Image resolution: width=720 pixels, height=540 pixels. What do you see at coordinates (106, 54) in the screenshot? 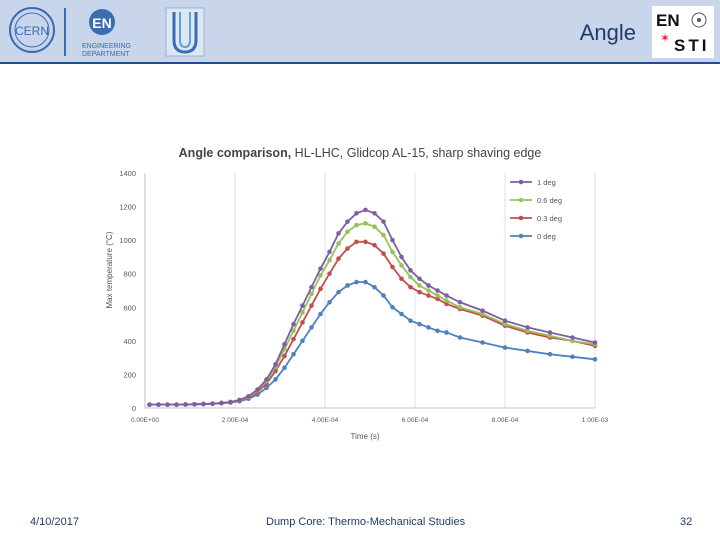
I see `en-department-line2: DEPARTMENT` at bounding box center [106, 54].